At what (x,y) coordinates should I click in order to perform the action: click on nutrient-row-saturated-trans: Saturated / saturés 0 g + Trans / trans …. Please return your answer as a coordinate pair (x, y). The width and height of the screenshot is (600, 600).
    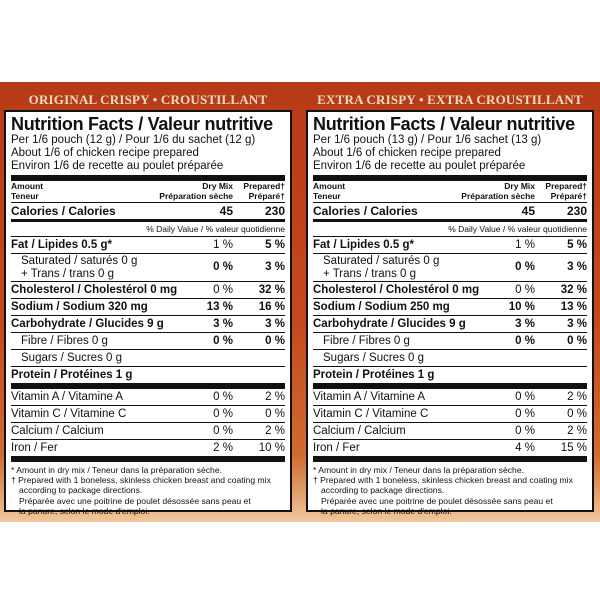
    Looking at the image, I should click on (148, 267).